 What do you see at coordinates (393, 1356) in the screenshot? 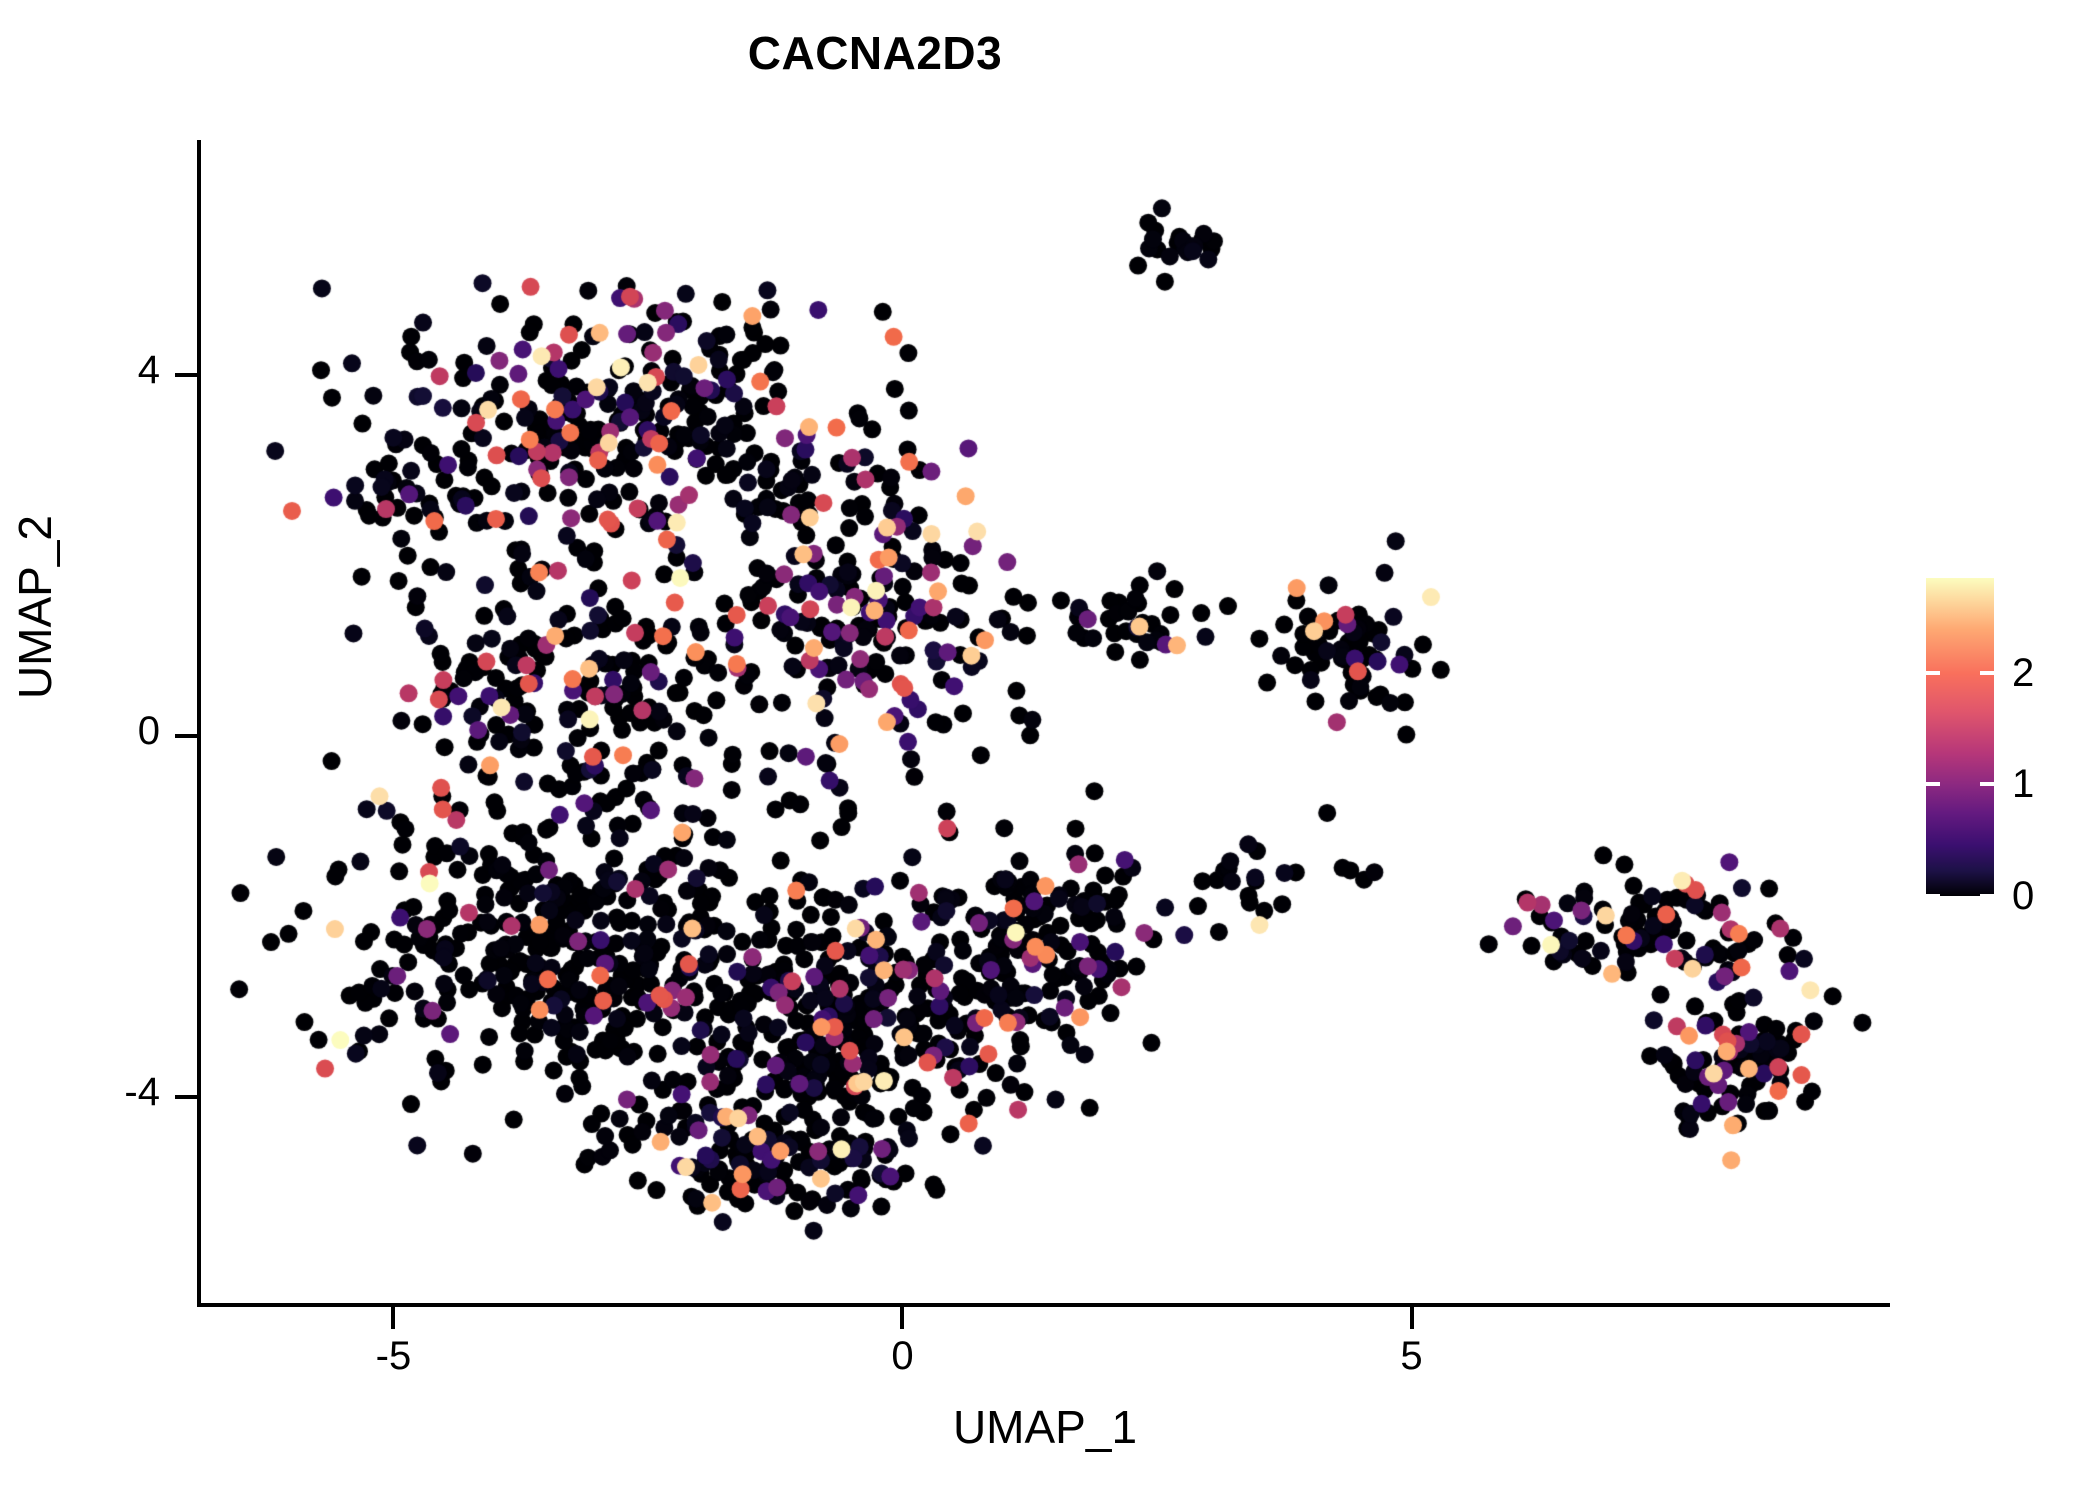
I see `x-tick-label: -5` at bounding box center [393, 1356].